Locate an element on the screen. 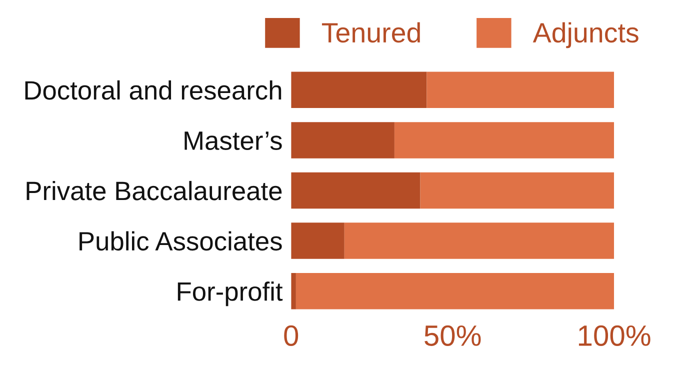 This screenshot has width=677, height=381. y-tick-label: Private Baccalaureate is located at coordinates (154, 190).